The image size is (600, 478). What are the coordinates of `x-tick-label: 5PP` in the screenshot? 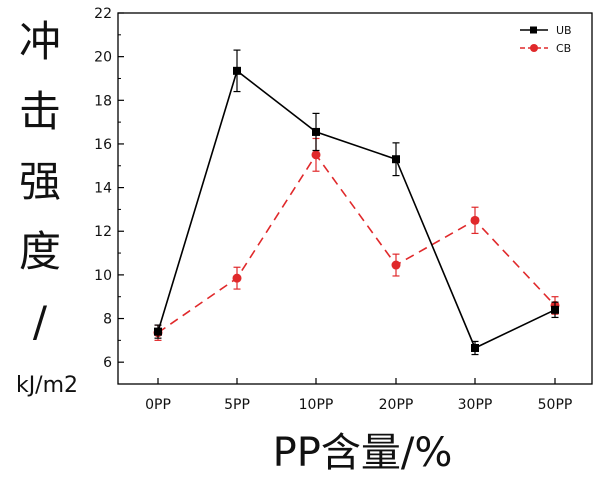 It's located at (237, 405).